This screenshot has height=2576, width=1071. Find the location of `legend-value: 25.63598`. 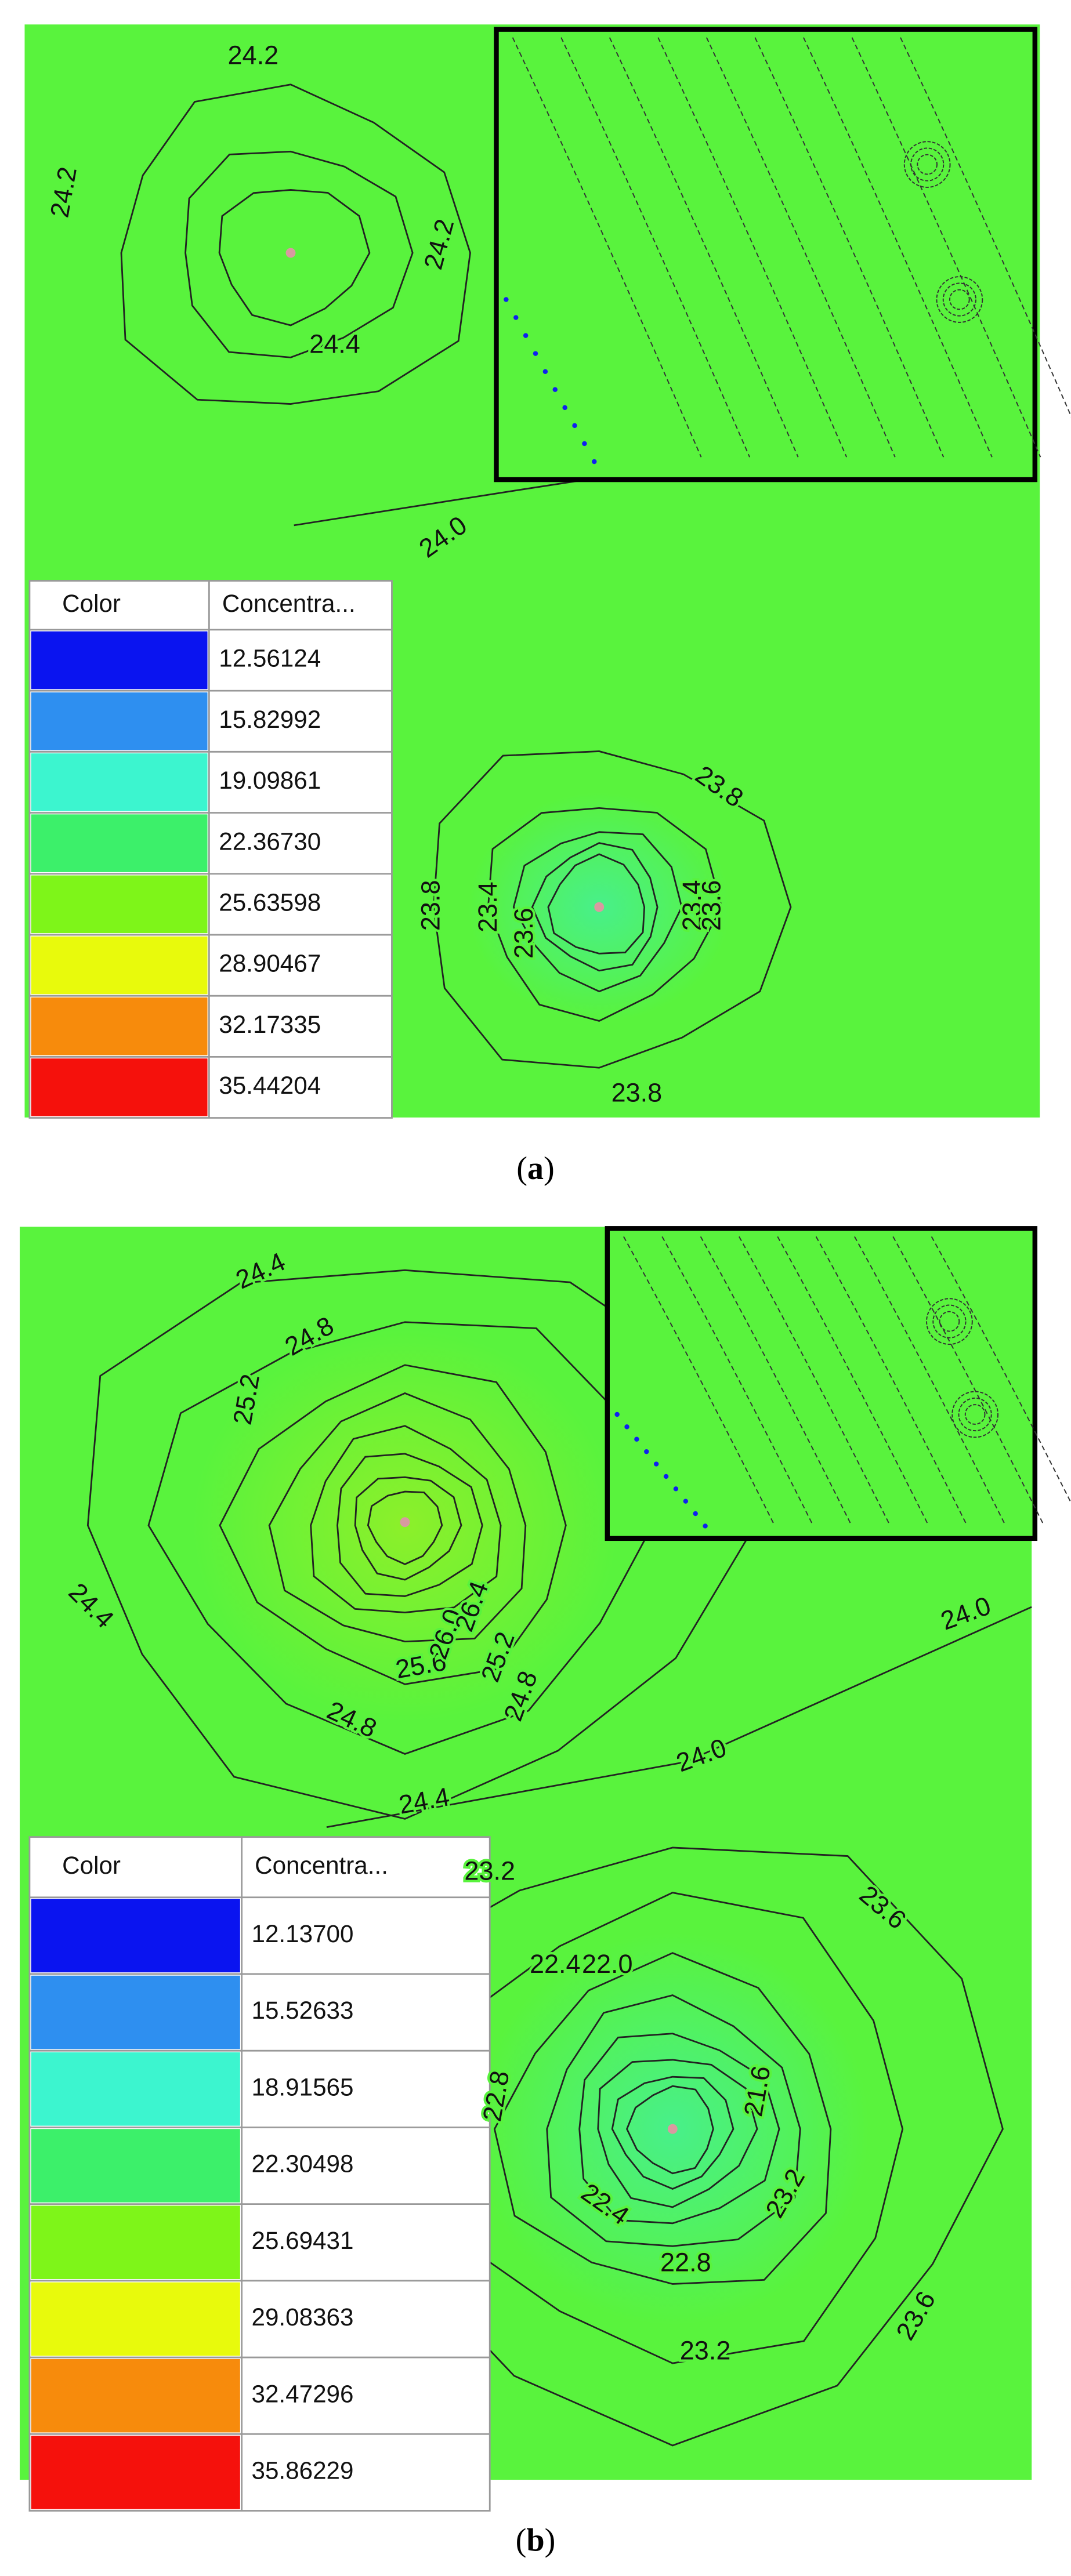

legend-value: 25.63598 is located at coordinates (270, 902).